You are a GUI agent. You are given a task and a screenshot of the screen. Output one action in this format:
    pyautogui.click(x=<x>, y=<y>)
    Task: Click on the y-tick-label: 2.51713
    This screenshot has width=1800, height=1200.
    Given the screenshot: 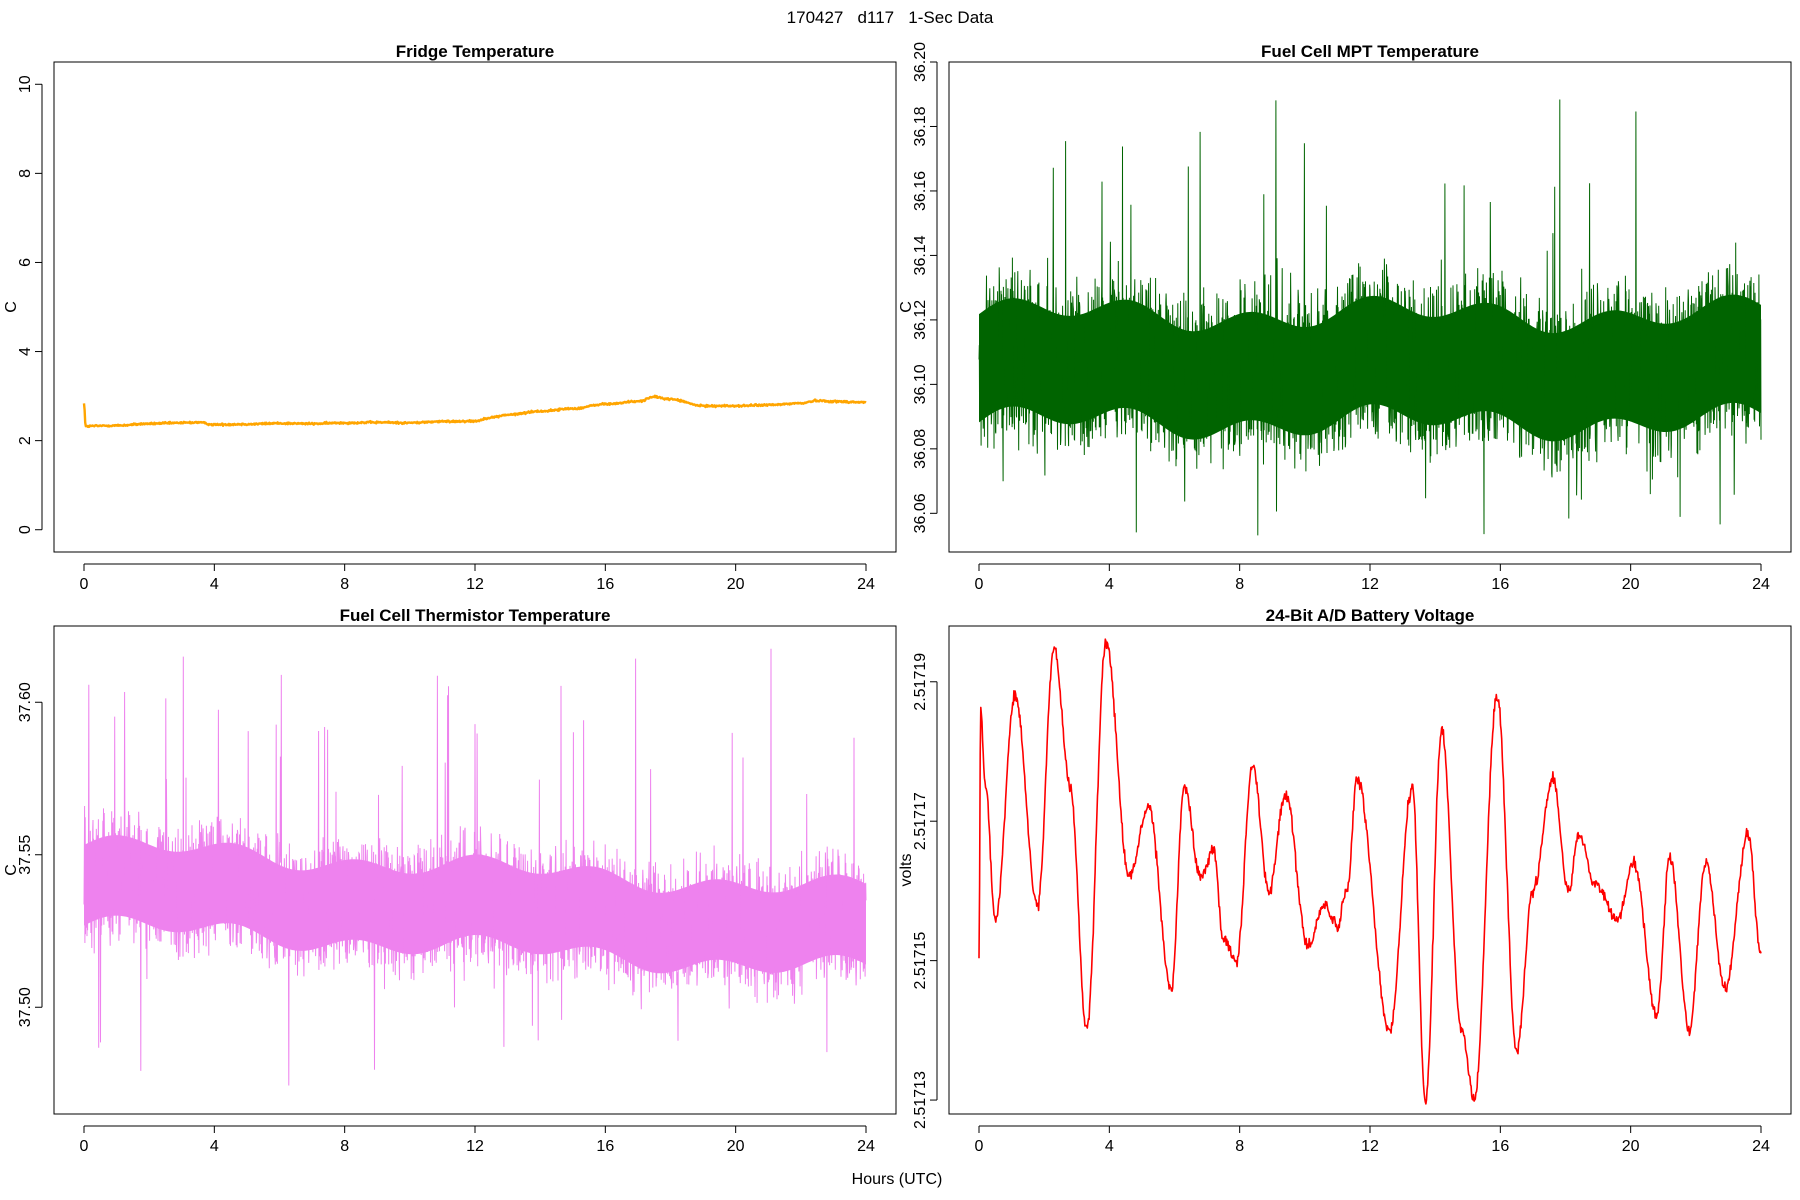 What is the action you would take?
    pyautogui.click(x=920, y=1100)
    